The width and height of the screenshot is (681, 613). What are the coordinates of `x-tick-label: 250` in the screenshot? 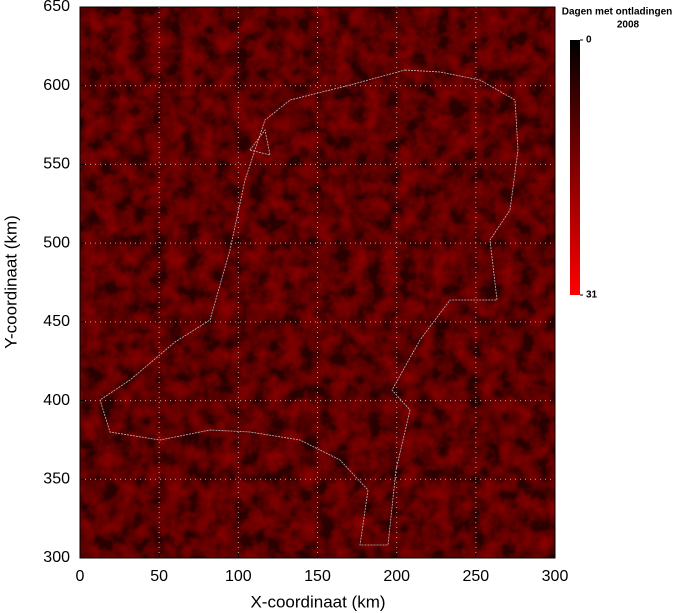 It's located at (475, 576).